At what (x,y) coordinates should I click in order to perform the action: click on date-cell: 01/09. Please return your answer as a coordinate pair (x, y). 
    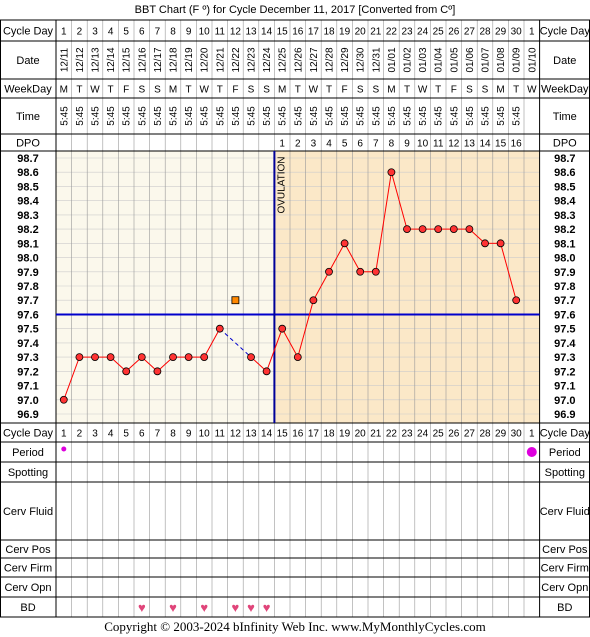
    Looking at the image, I should click on (517, 59).